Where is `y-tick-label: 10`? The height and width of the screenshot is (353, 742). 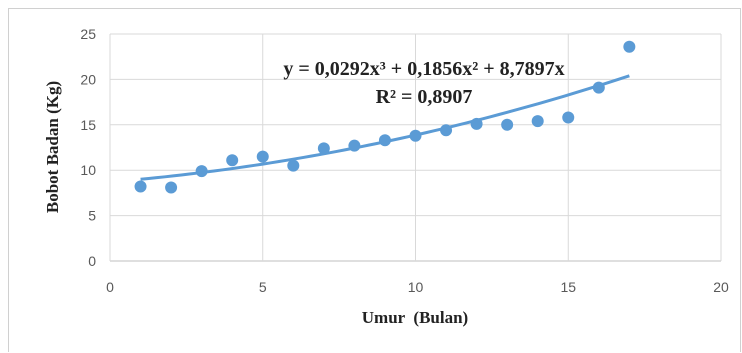 y-tick-label: 10 is located at coordinates (88, 170).